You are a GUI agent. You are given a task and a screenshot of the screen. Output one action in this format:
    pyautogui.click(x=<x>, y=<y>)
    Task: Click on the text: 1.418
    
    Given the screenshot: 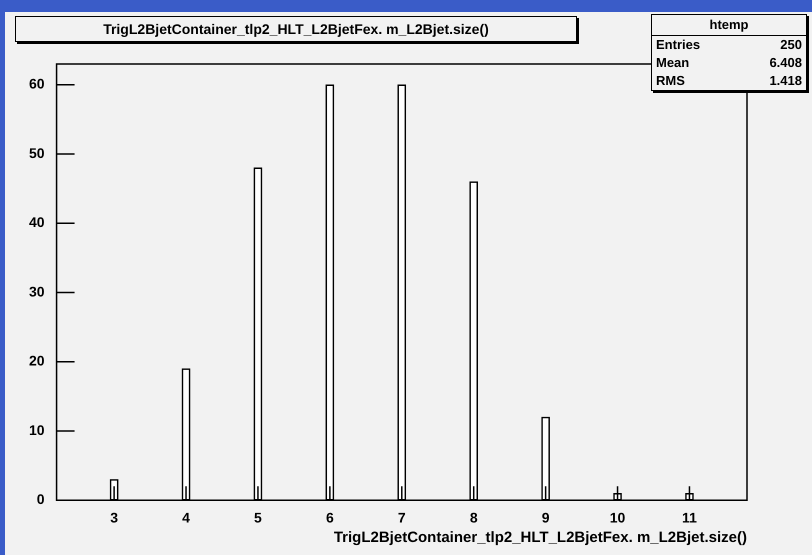 What is the action you would take?
    pyautogui.click(x=785, y=81)
    